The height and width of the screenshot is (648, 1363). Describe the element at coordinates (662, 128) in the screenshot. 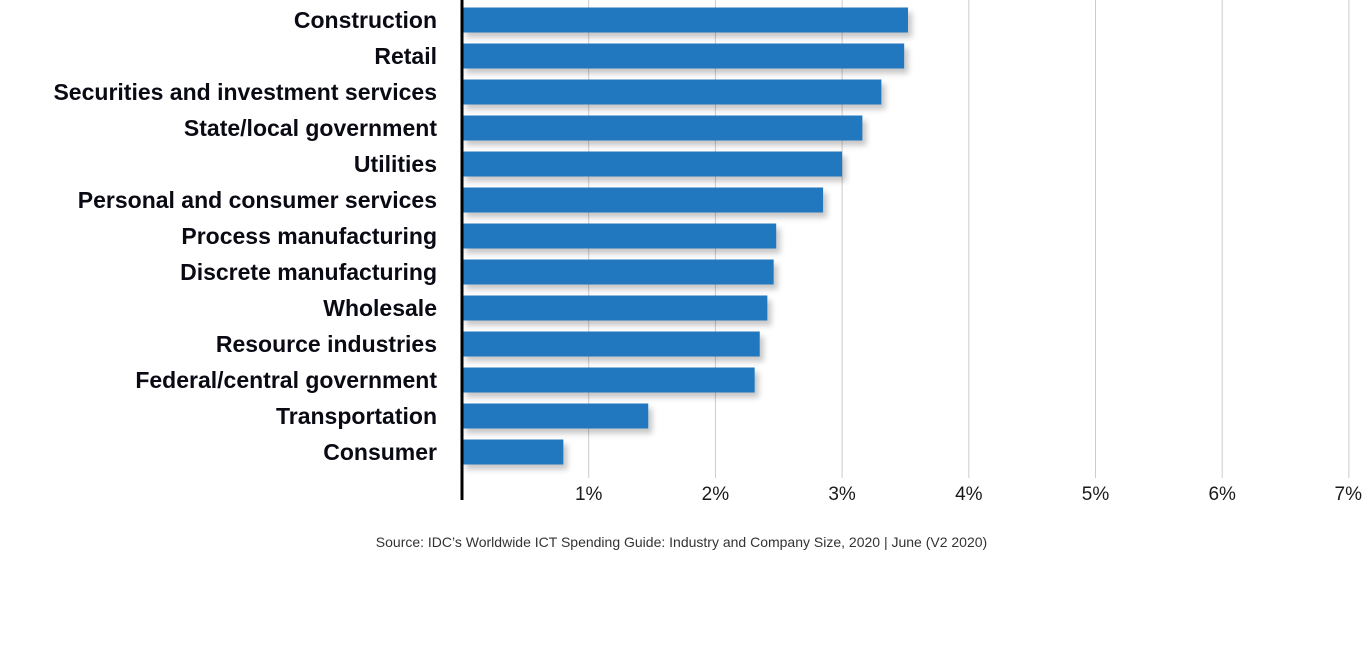

I see `bar-state-local-government` at that location.